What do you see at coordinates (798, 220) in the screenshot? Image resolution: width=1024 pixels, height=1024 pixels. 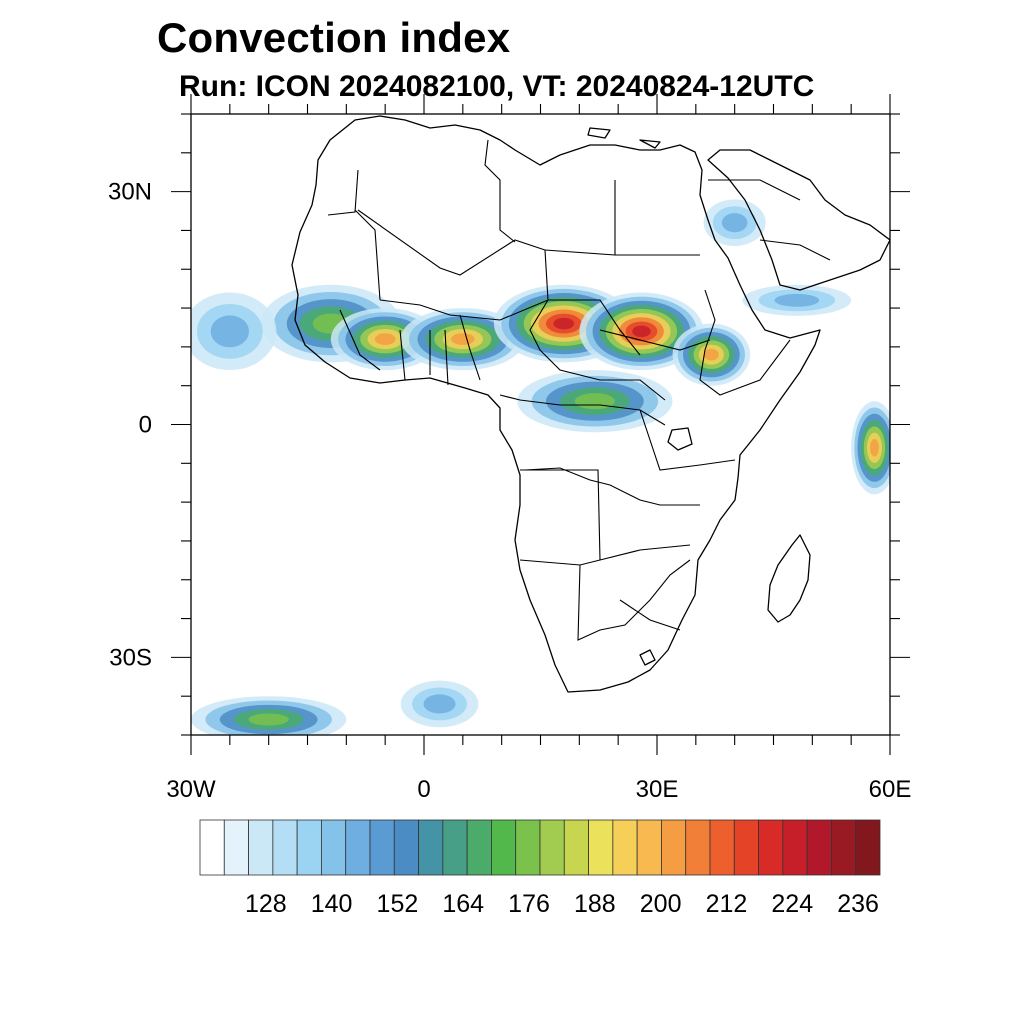 I see `arabia-coastline` at bounding box center [798, 220].